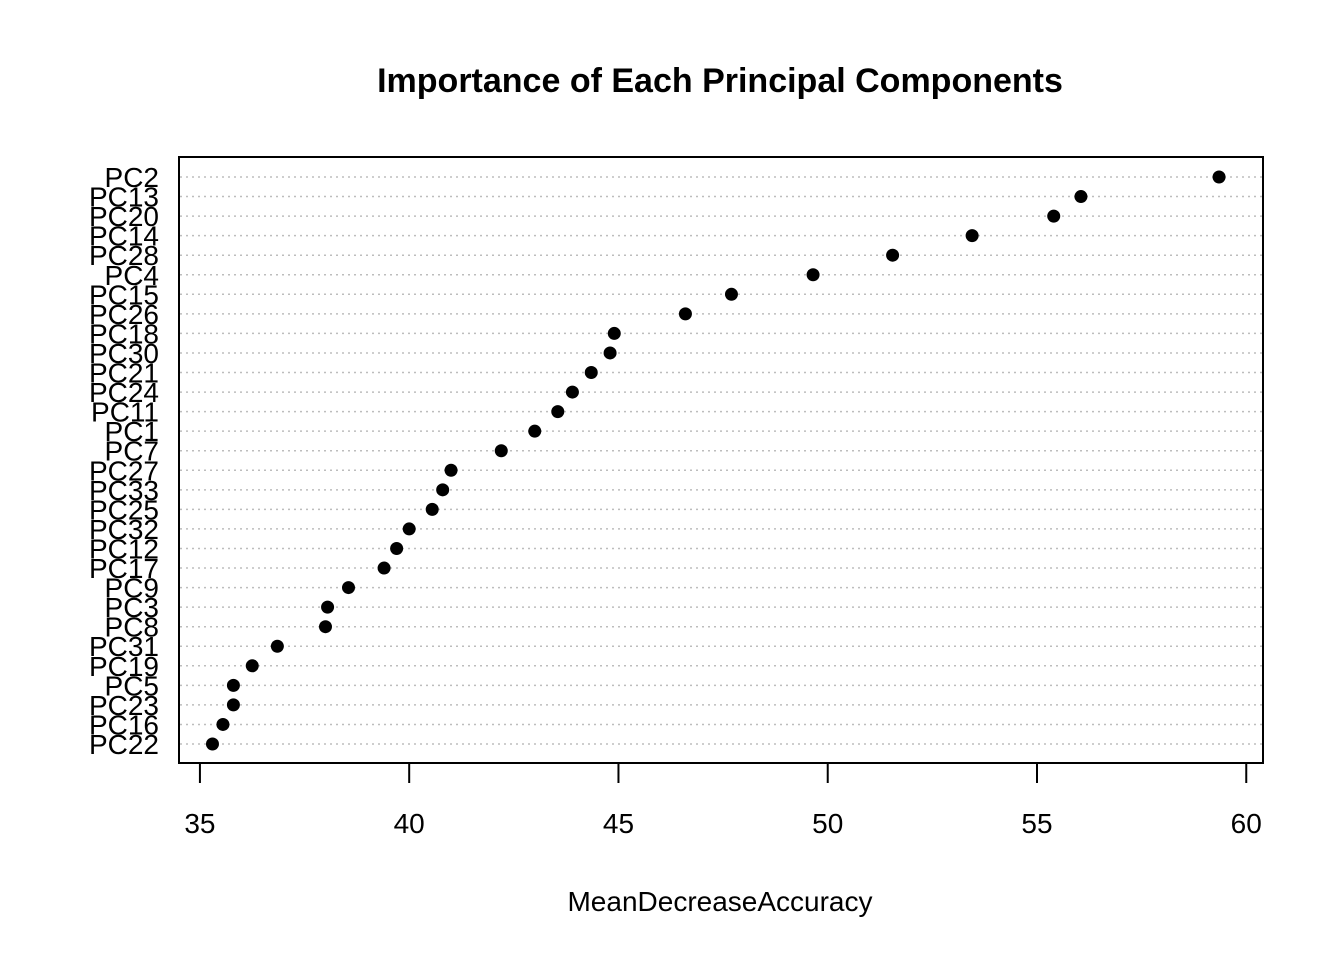 Image resolution: width=1344 pixels, height=960 pixels. I want to click on category-label: PC5, so click(132, 685).